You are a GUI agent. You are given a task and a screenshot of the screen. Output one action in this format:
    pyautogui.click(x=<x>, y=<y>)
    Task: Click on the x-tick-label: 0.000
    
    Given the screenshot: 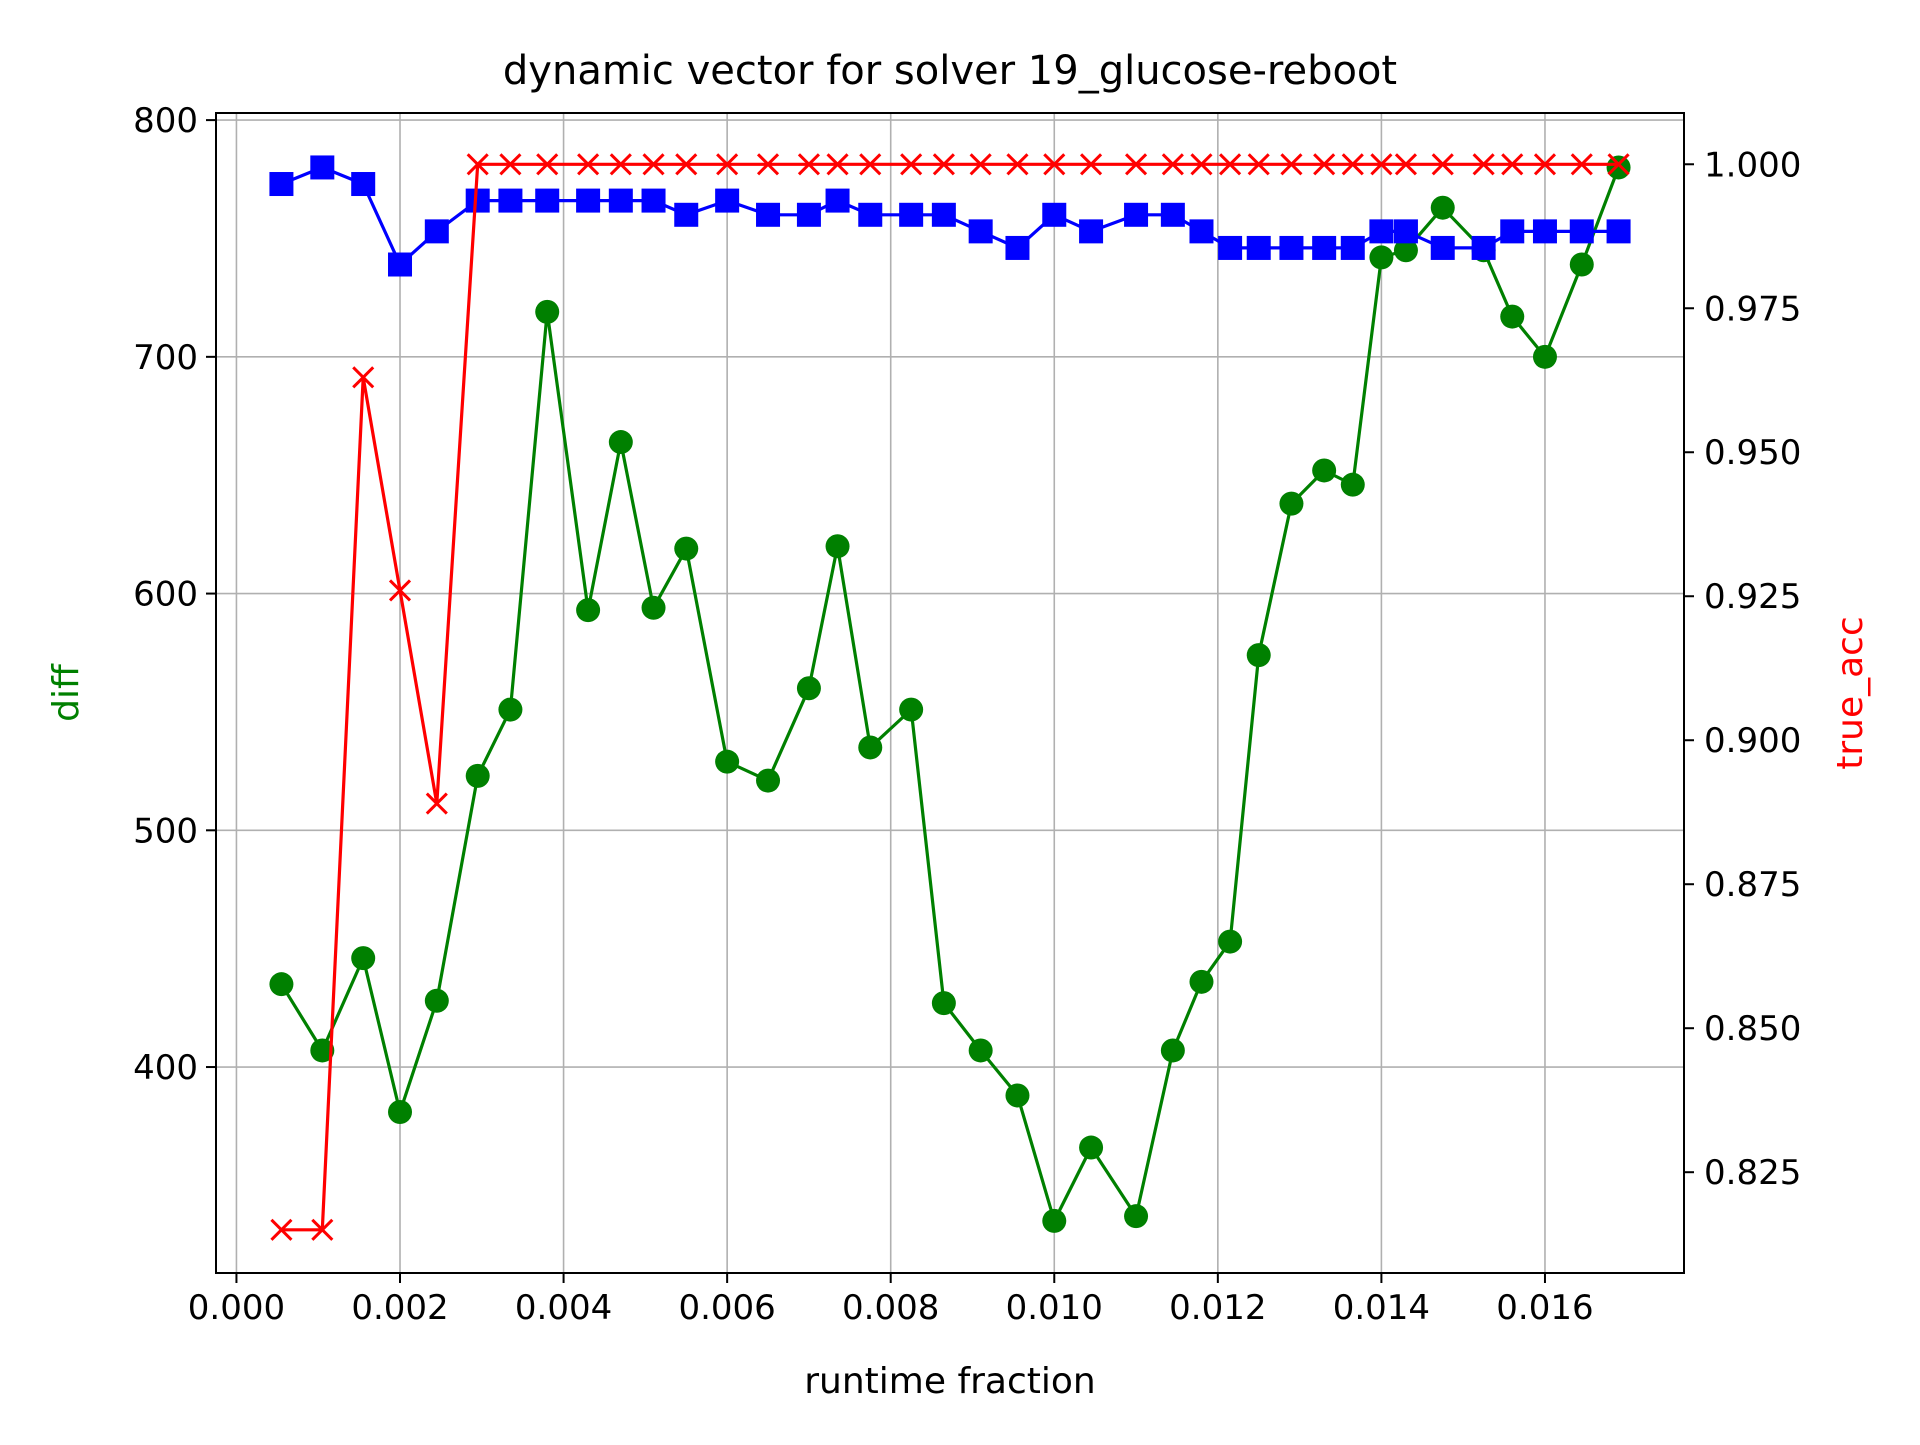 What is the action you would take?
    pyautogui.click(x=236, y=1308)
    